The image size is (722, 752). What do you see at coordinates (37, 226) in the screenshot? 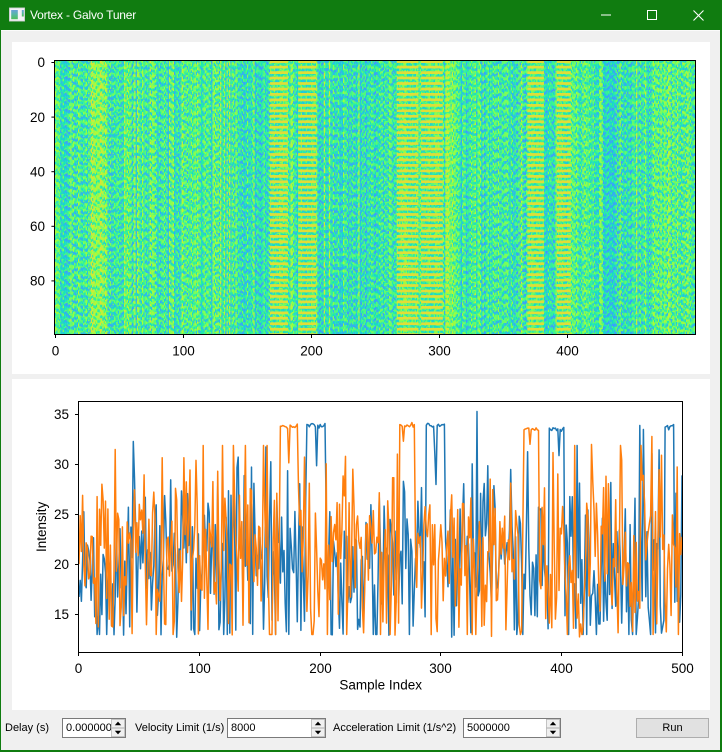
I see `svg-text: 60` at bounding box center [37, 226].